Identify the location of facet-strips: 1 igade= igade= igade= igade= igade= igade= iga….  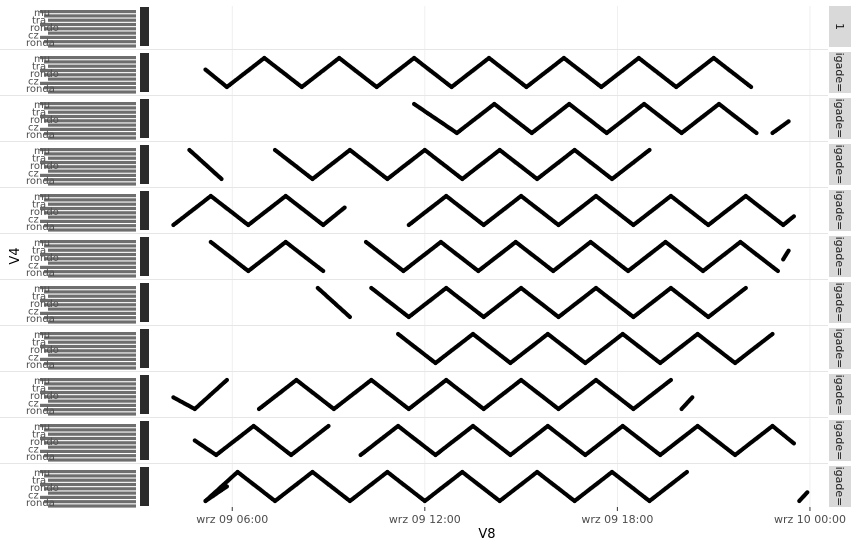
(840, 256).